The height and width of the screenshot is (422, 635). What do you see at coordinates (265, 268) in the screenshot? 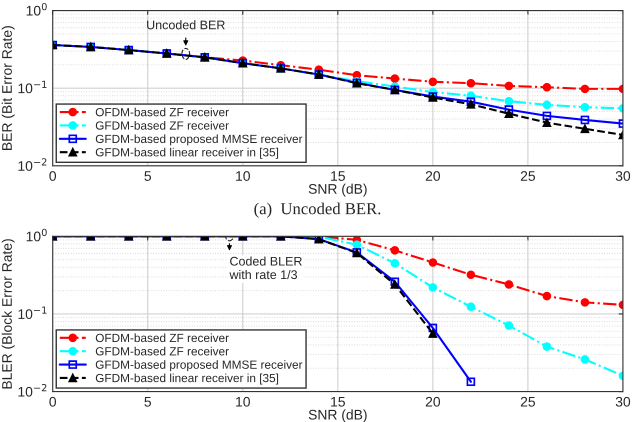
I see `annotation: Coded BLER with rate 1/3` at bounding box center [265, 268].